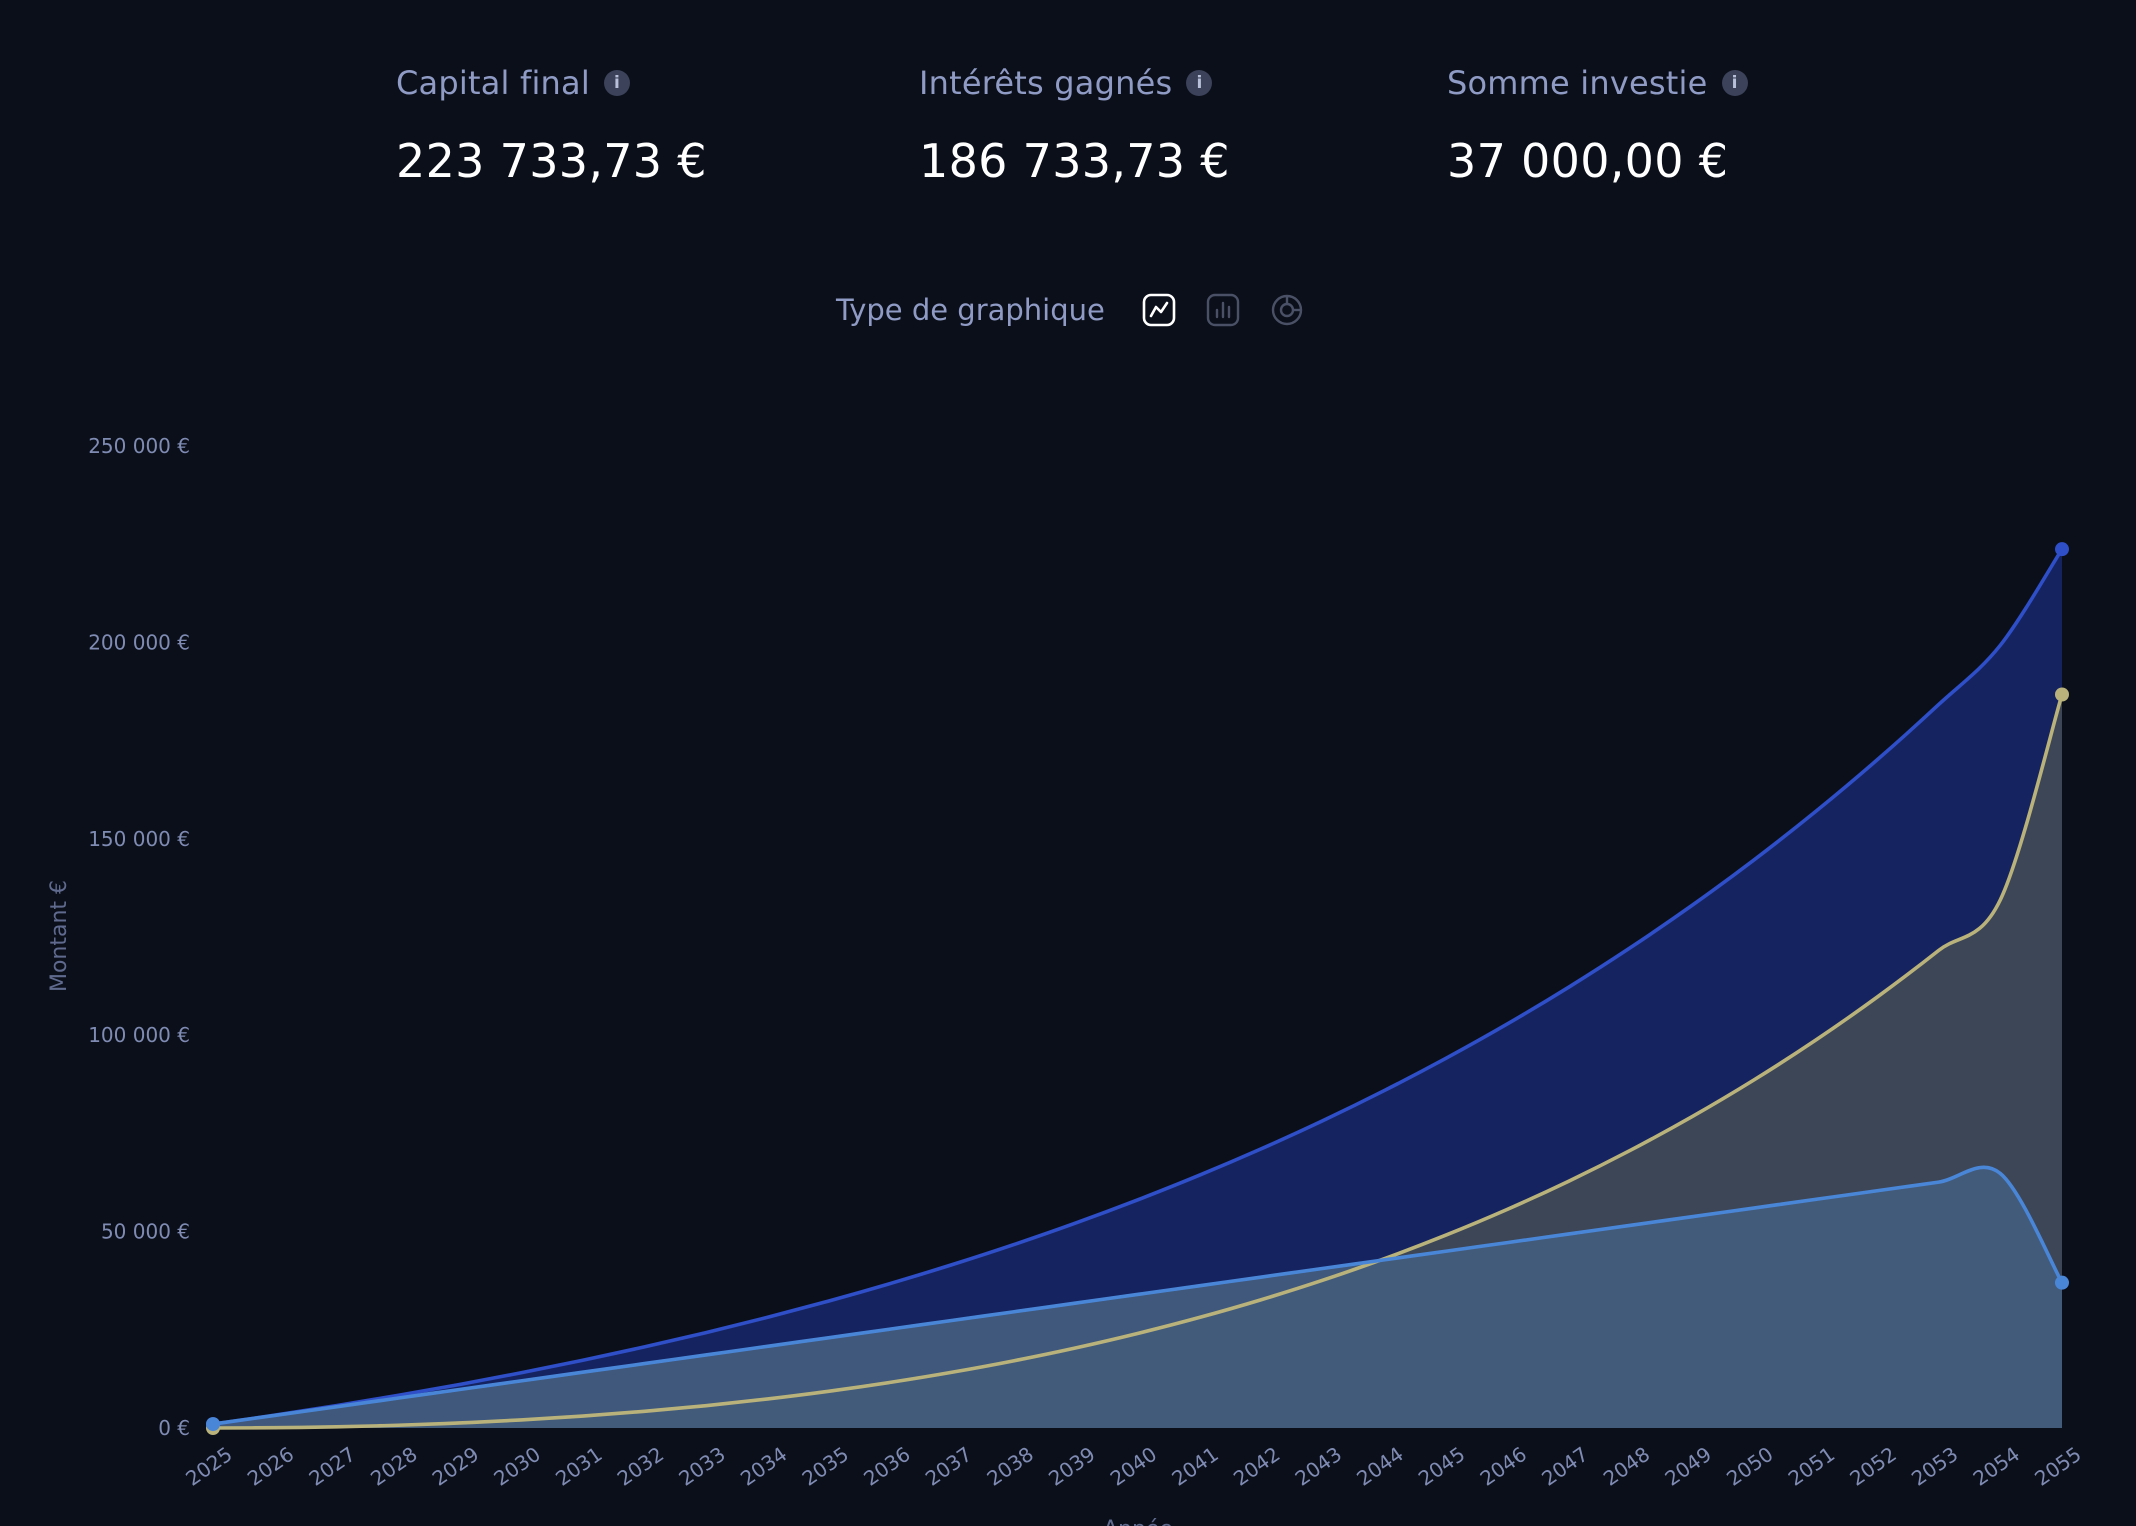  Describe the element at coordinates (393, 1466) in the screenshot. I see `x-tick-label: 2028` at that location.